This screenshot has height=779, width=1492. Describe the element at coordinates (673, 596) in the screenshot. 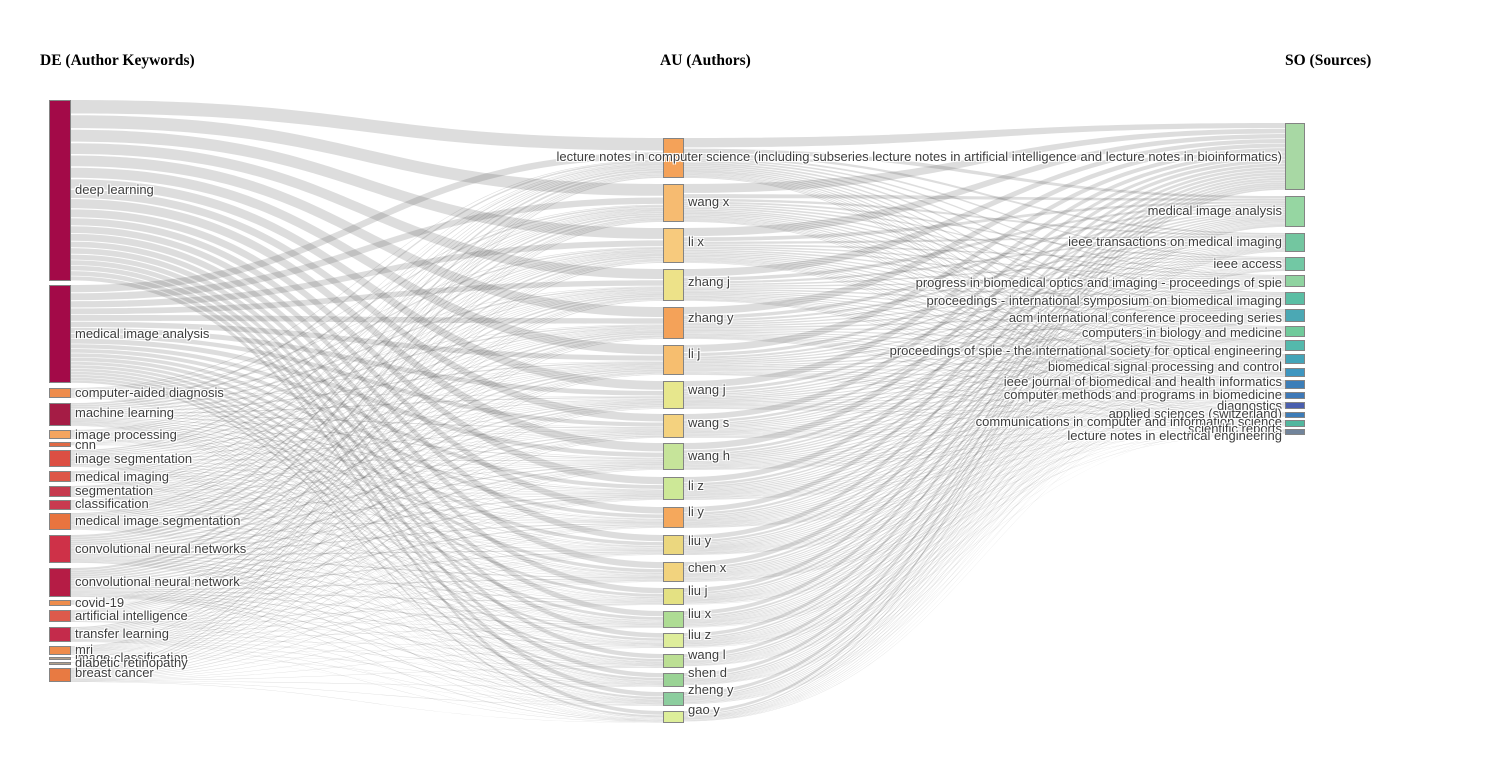

I see `au-node-liu-j` at that location.